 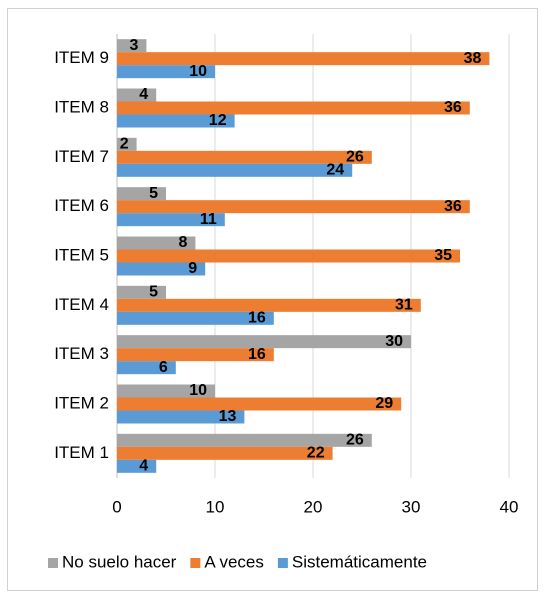 What do you see at coordinates (218, 120) in the screenshot?
I see `data-label: 12` at bounding box center [218, 120].